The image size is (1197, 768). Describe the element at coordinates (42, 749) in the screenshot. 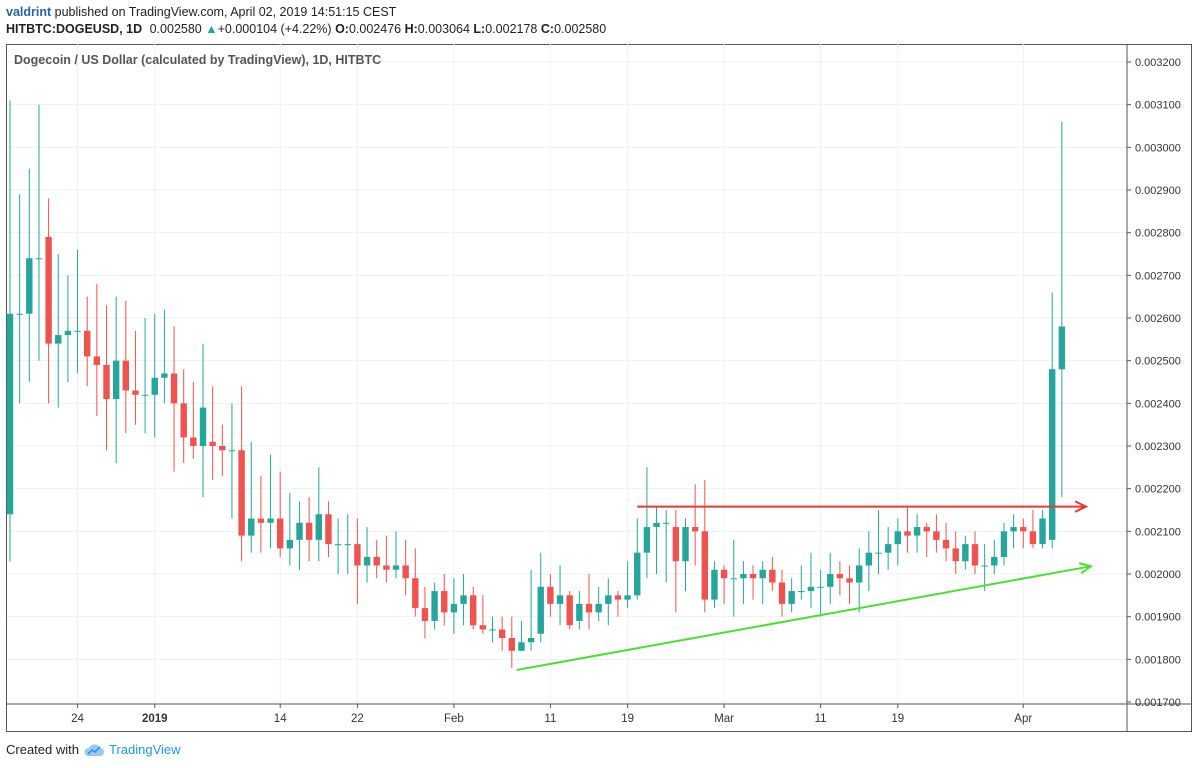

I see `created-with-text: Created with` at that location.